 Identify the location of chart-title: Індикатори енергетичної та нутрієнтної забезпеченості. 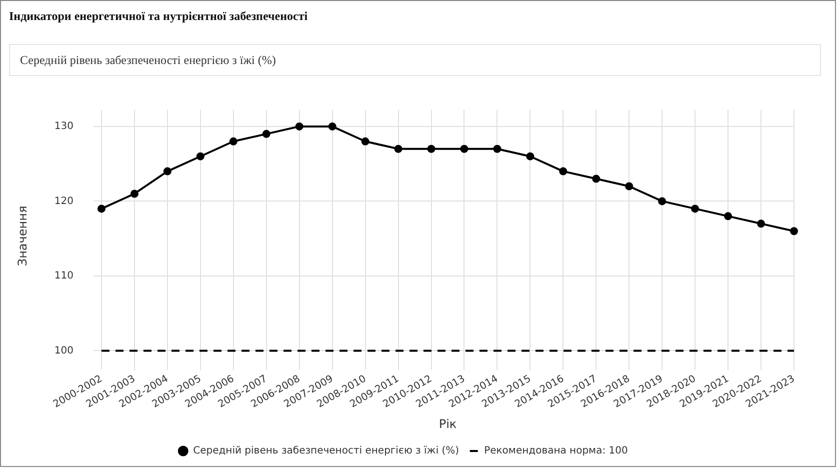
(158, 16).